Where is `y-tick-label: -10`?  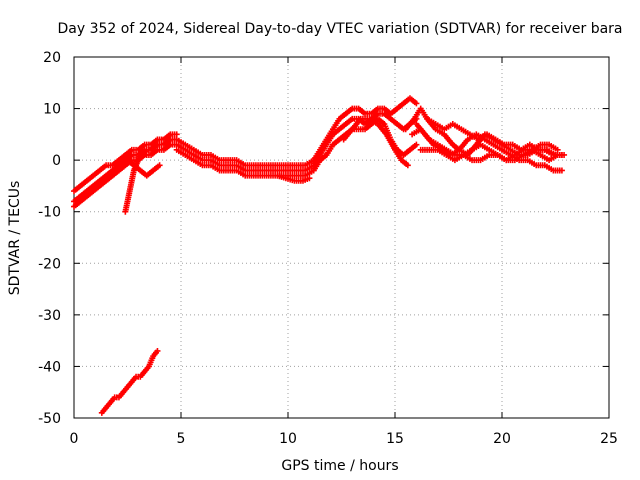 y-tick-label: -10 is located at coordinates (49, 213).